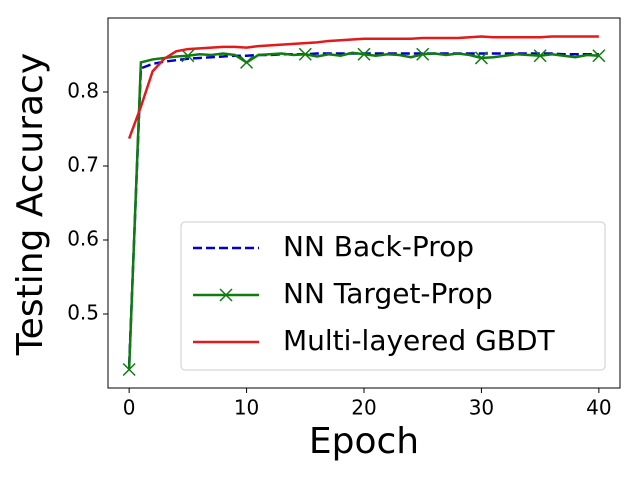 The image size is (640, 480). What do you see at coordinates (481, 408) in the screenshot?
I see `x-tick-label: 30` at bounding box center [481, 408].